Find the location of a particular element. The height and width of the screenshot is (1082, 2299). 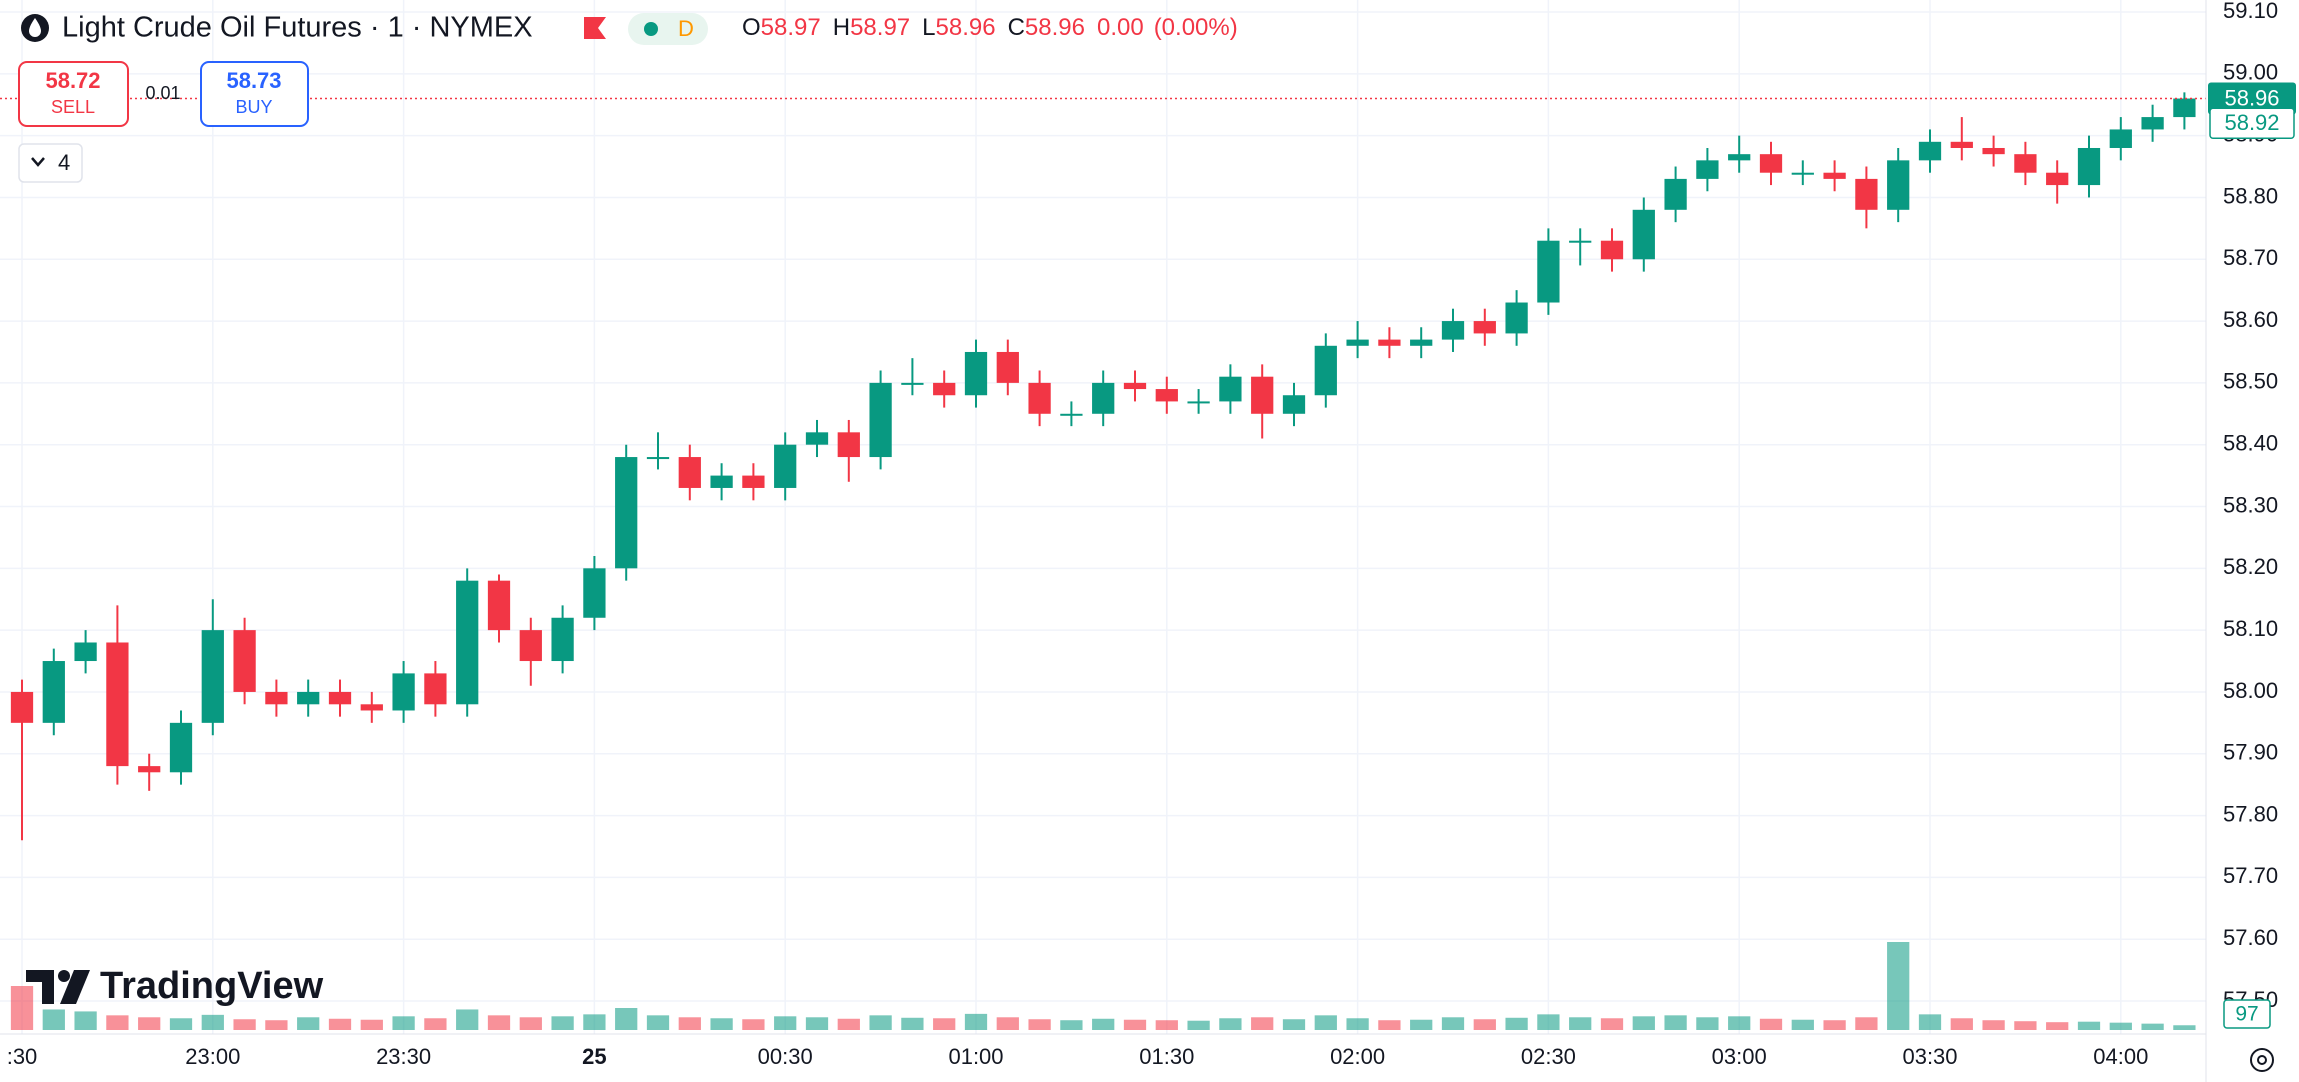

buy-button is located at coordinates (254, 94).